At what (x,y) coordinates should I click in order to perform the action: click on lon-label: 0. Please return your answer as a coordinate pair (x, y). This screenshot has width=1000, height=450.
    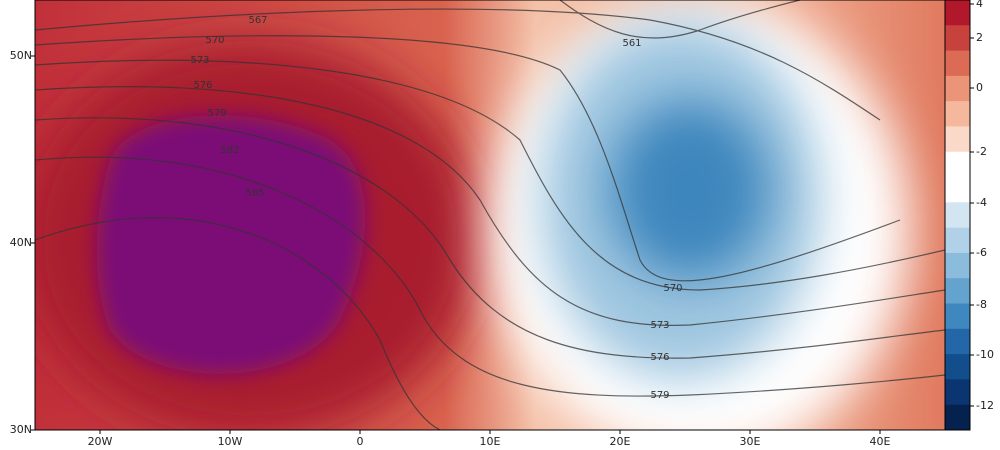
    Looking at the image, I should click on (360, 441).